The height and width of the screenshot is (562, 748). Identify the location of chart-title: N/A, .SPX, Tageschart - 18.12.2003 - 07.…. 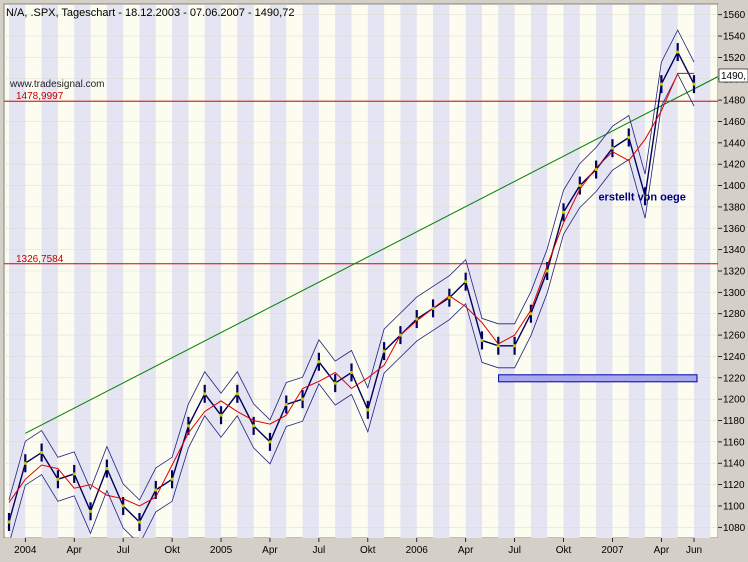
(150, 13).